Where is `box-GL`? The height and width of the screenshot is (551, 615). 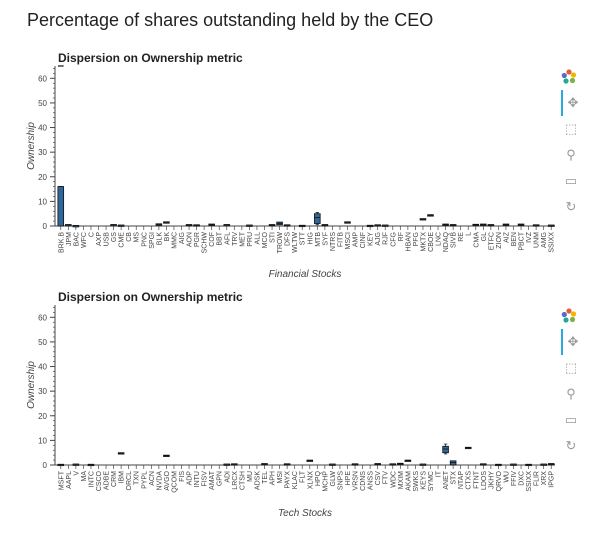
box-GL is located at coordinates (483, 224).